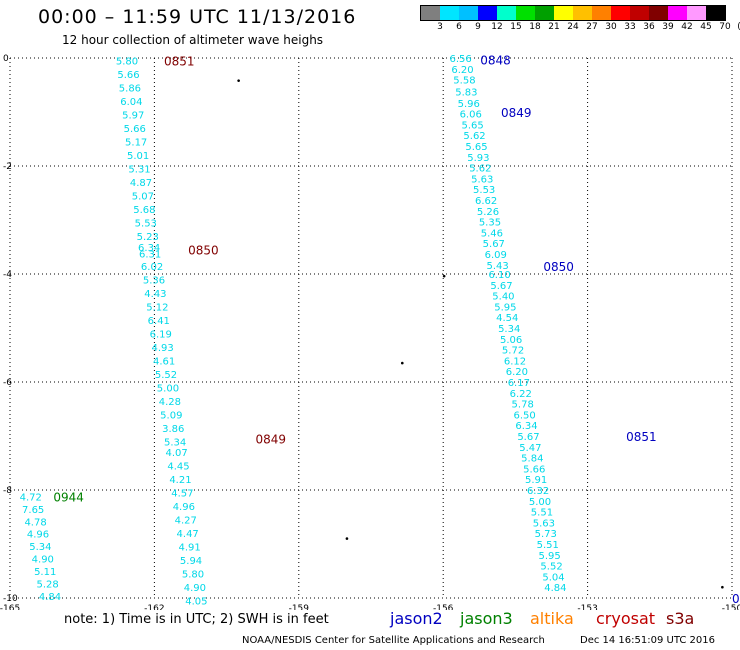 This screenshot has height=650, width=740. I want to click on legend-label: 18, so click(535, 27).